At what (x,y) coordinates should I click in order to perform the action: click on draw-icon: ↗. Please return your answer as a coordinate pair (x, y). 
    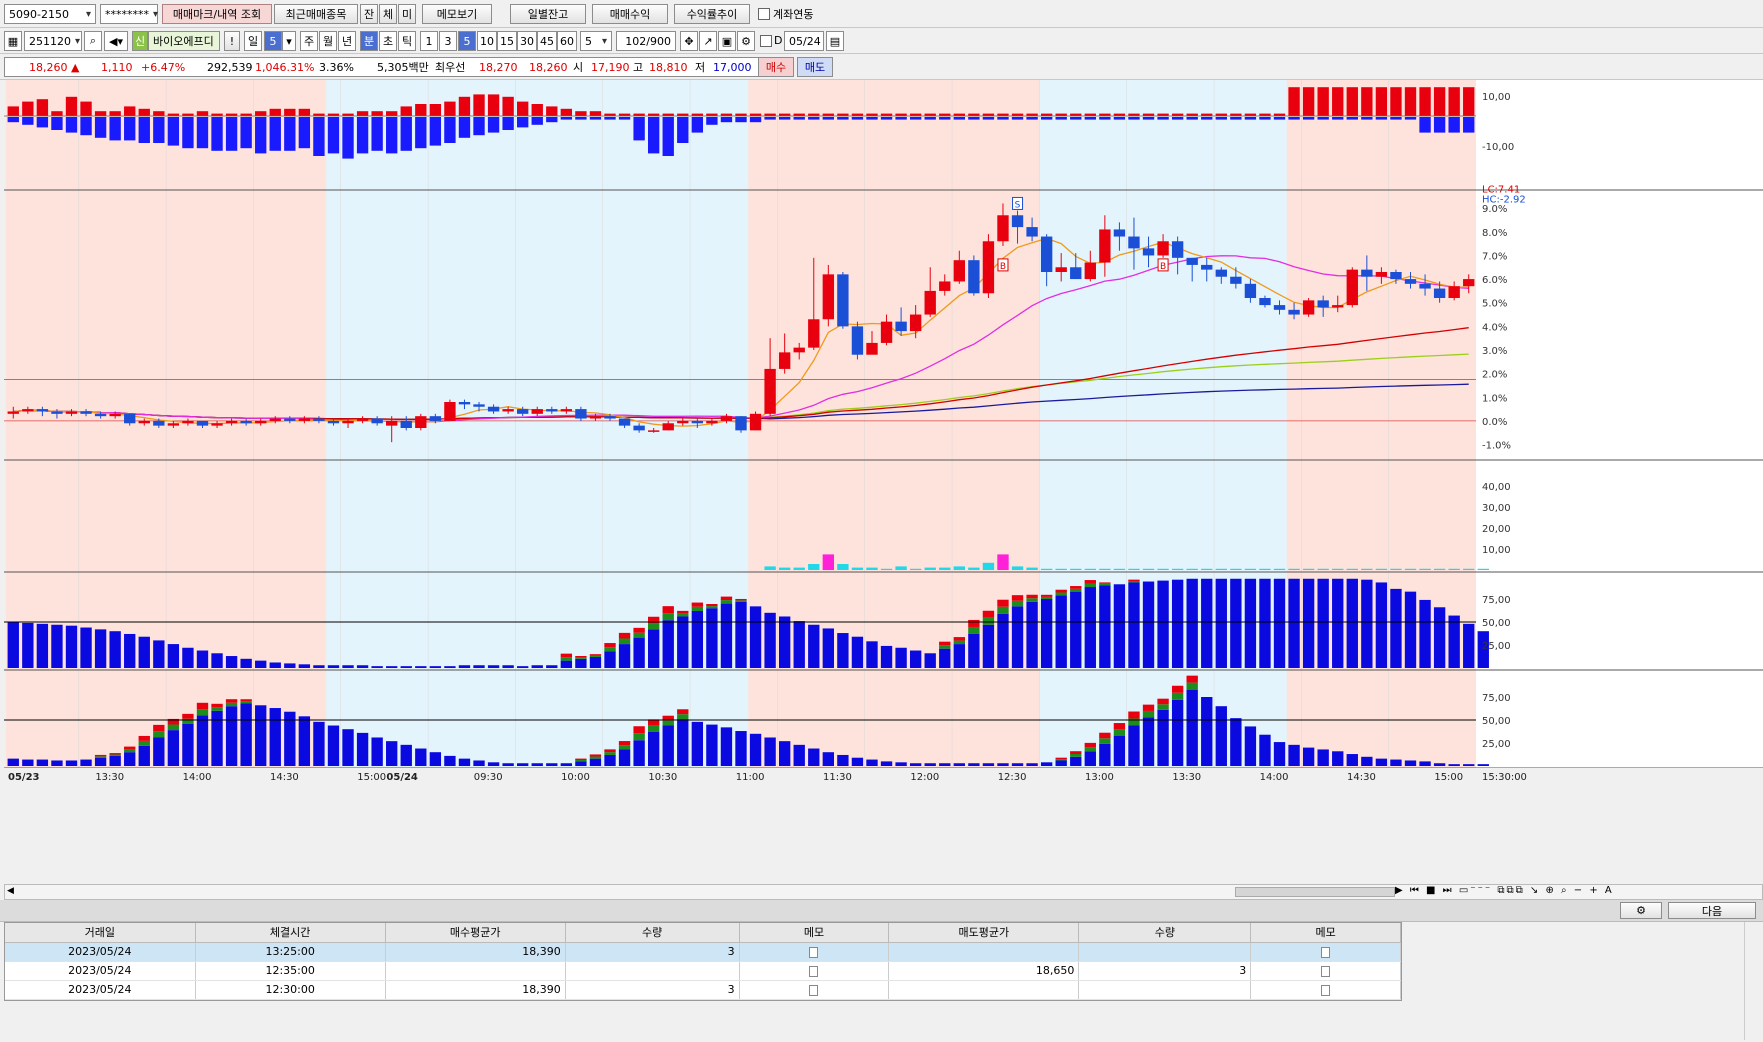
    Looking at the image, I should click on (708, 41).